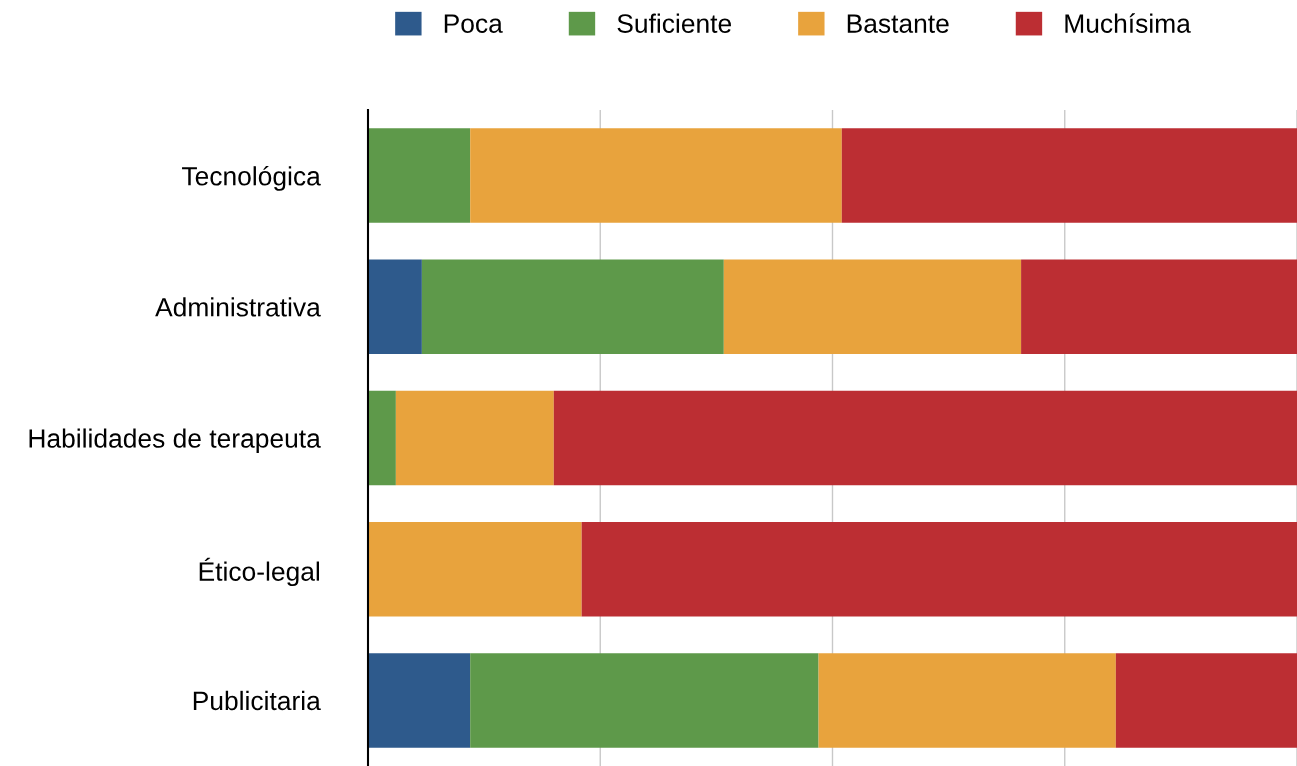 The image size is (1297, 766). I want to click on y-tick-label: Tecnológica, so click(251, 178).